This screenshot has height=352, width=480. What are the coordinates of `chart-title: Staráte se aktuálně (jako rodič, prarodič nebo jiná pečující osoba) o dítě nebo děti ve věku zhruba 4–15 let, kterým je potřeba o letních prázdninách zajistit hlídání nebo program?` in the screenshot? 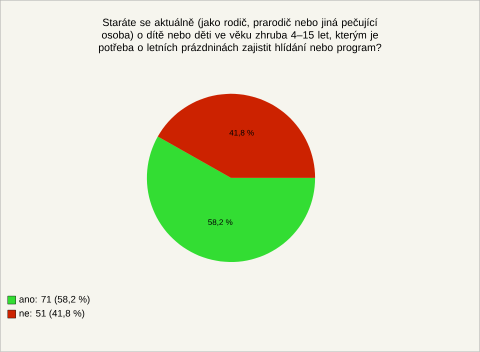 It's located at (240, 36).